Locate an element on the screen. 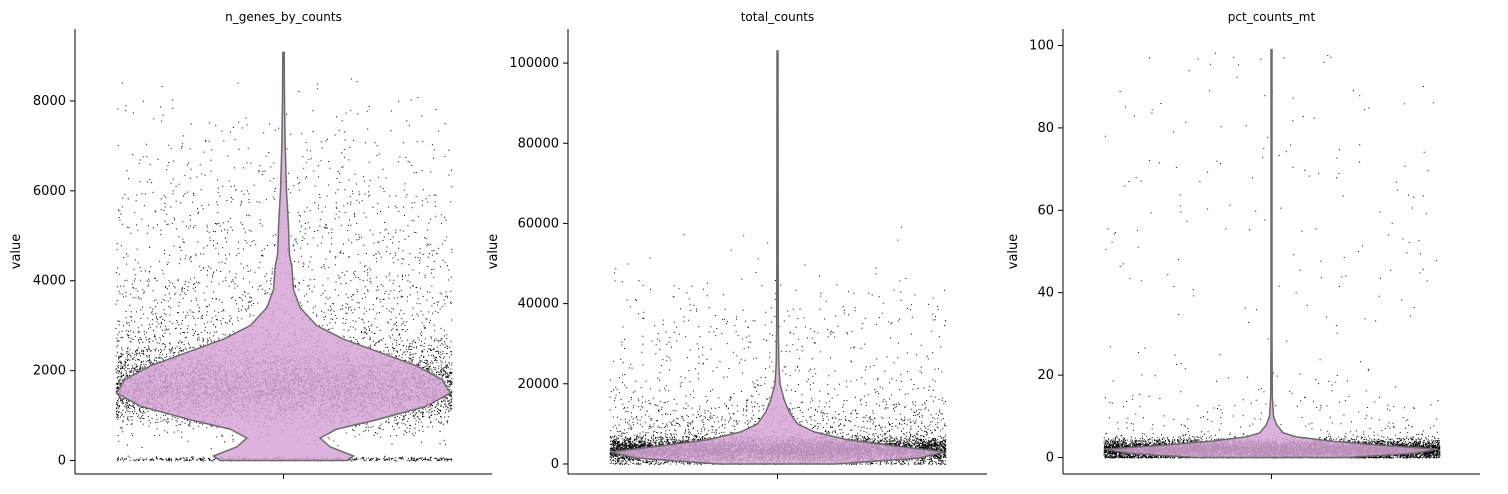 This screenshot has height=494, width=1508. y-tick-label: 40000 is located at coordinates (538, 304).